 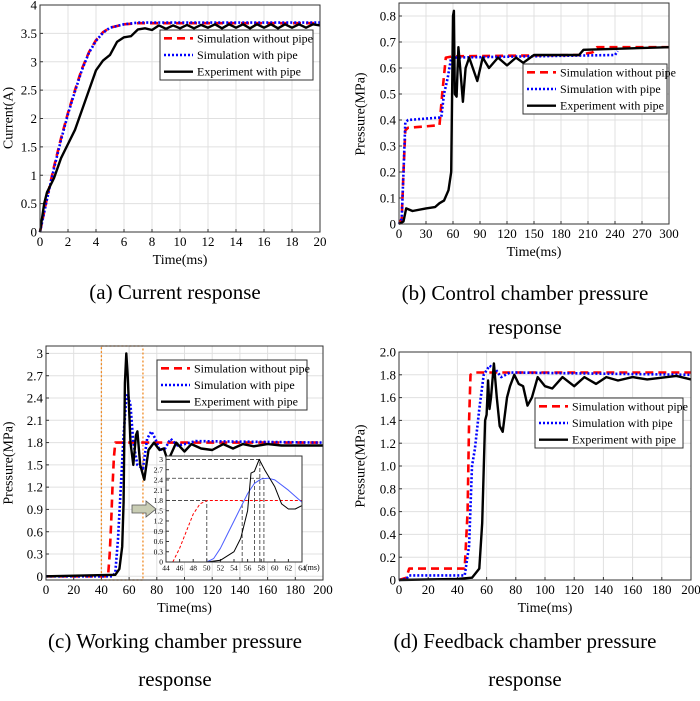 I want to click on inset-series-line, so click(x=237, y=531).